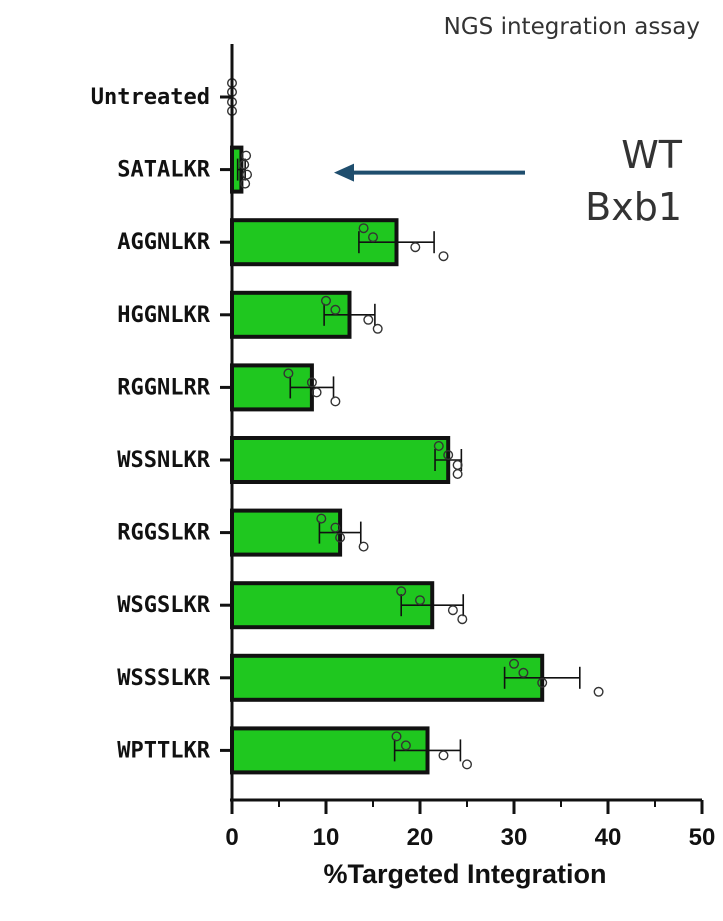  What do you see at coordinates (470, 837) in the screenshot?
I see `x-tick-labels: 0 10 20 30 40 50` at bounding box center [470, 837].